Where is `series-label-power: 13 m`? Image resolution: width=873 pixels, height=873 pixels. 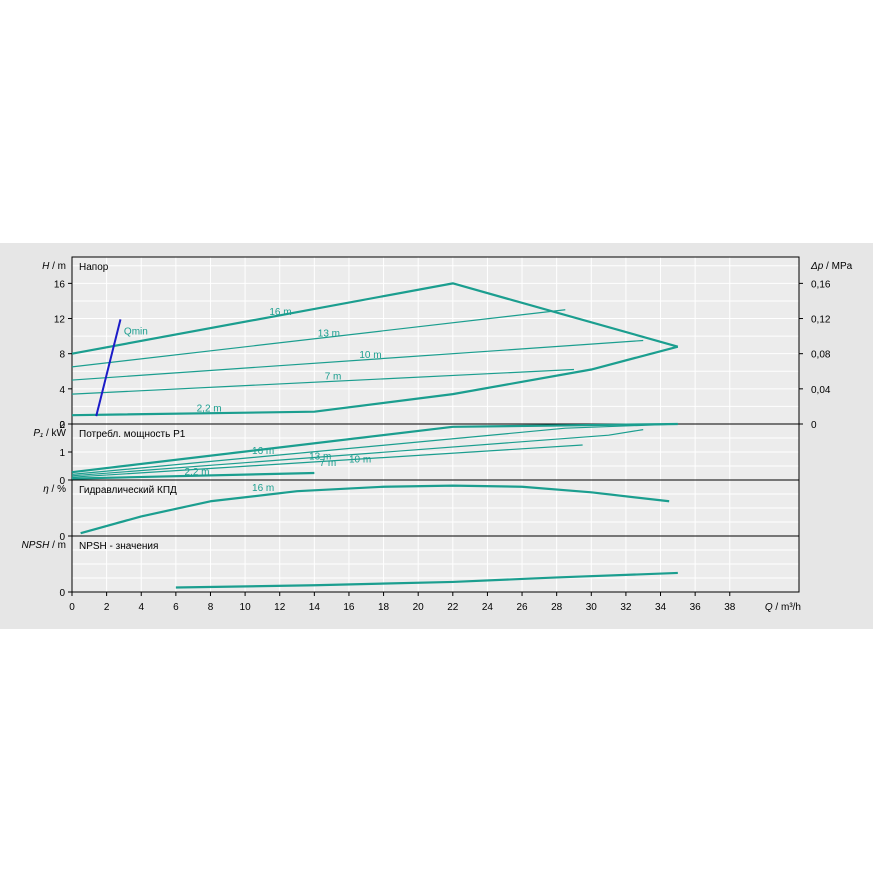 series-label-power: 13 m is located at coordinates (320, 457).